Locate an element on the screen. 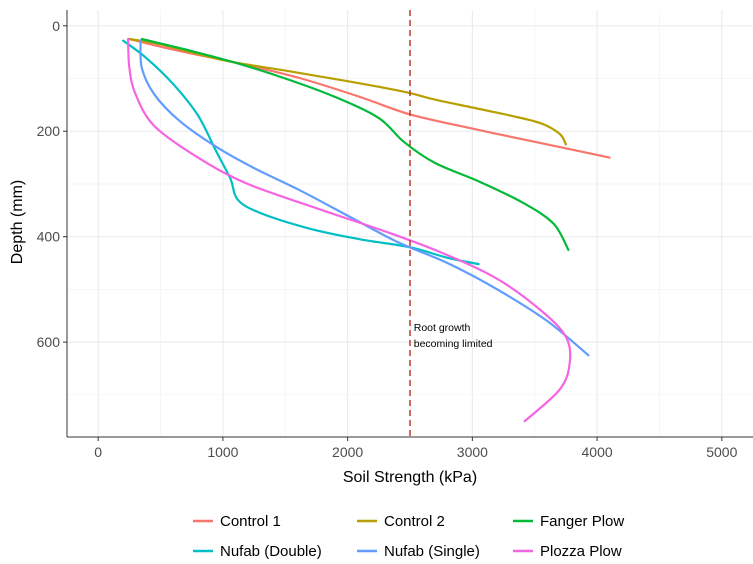 Image resolution: width=753 pixels, height=564 pixels. x-tick-label: 1000 is located at coordinates (222, 452).